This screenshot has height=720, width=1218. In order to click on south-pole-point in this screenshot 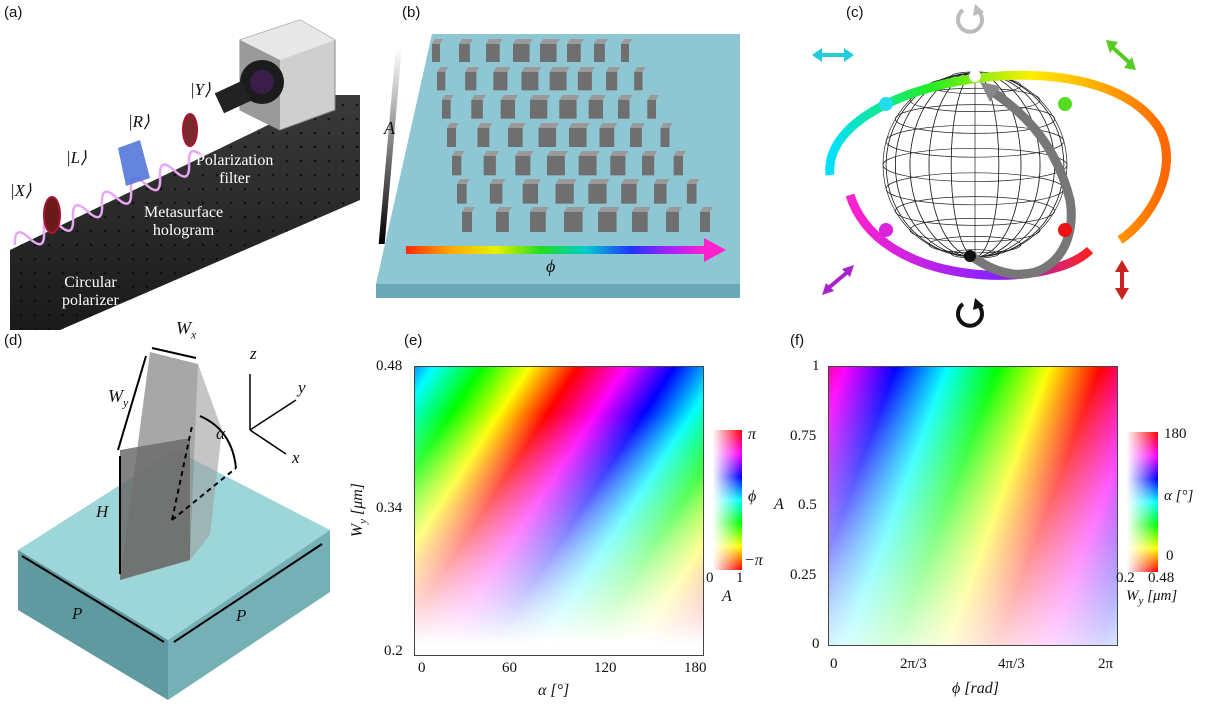, I will do `click(970, 256)`.